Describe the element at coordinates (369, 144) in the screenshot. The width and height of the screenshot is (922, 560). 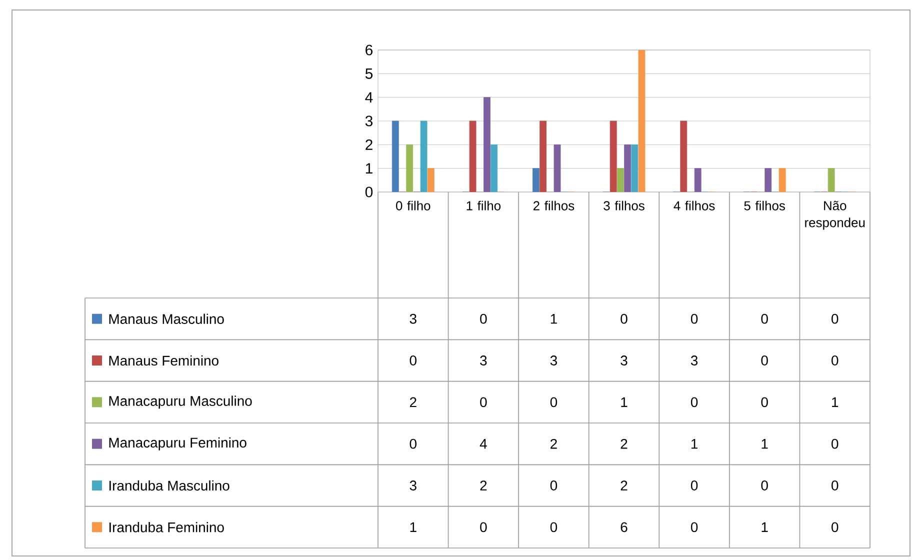
I see `y-tick-label: 2` at that location.